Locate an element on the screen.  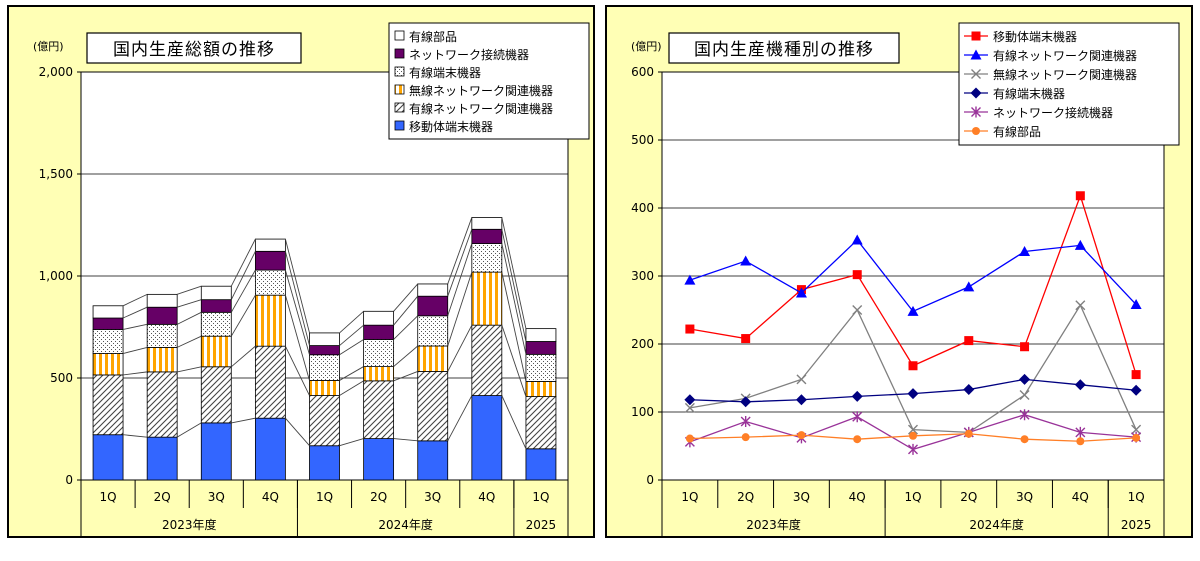
y-tick-label: 0 is located at coordinates (650, 480).